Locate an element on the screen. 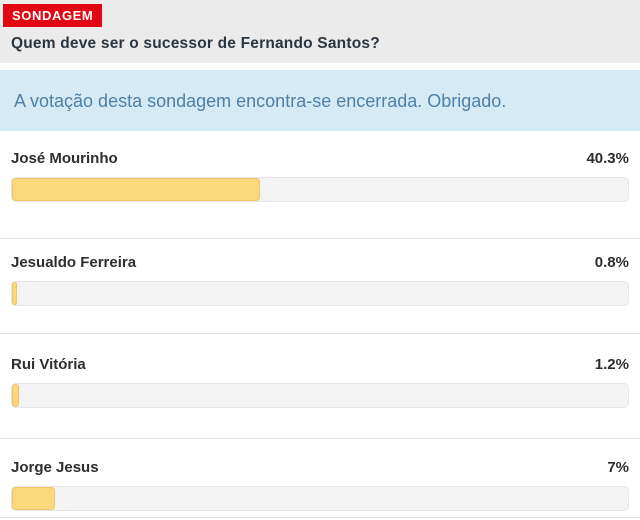 The image size is (640, 520). candidate-name: Jesualdo Ferreira is located at coordinates (74, 262).